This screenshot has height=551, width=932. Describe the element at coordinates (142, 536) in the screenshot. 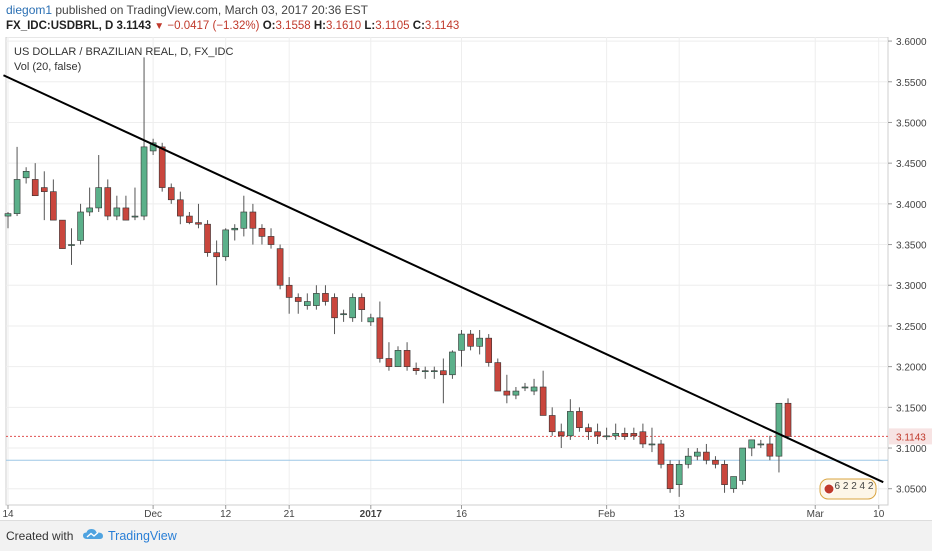

I see `tradingview-brand-link: TradingView` at that location.